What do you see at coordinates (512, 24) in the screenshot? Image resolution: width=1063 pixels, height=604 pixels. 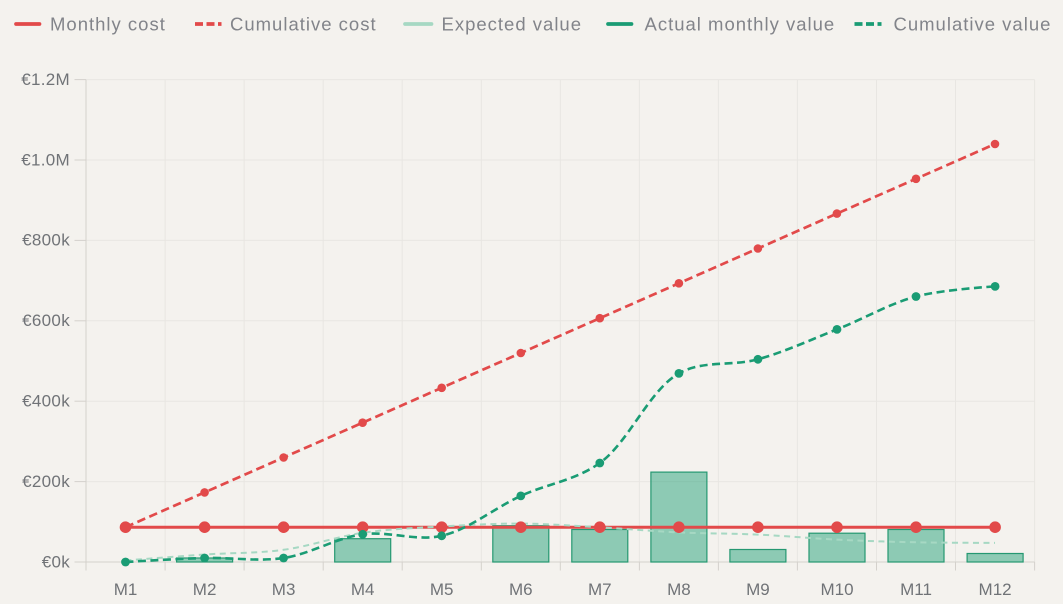 I see `svg-text: Expected value` at bounding box center [512, 24].